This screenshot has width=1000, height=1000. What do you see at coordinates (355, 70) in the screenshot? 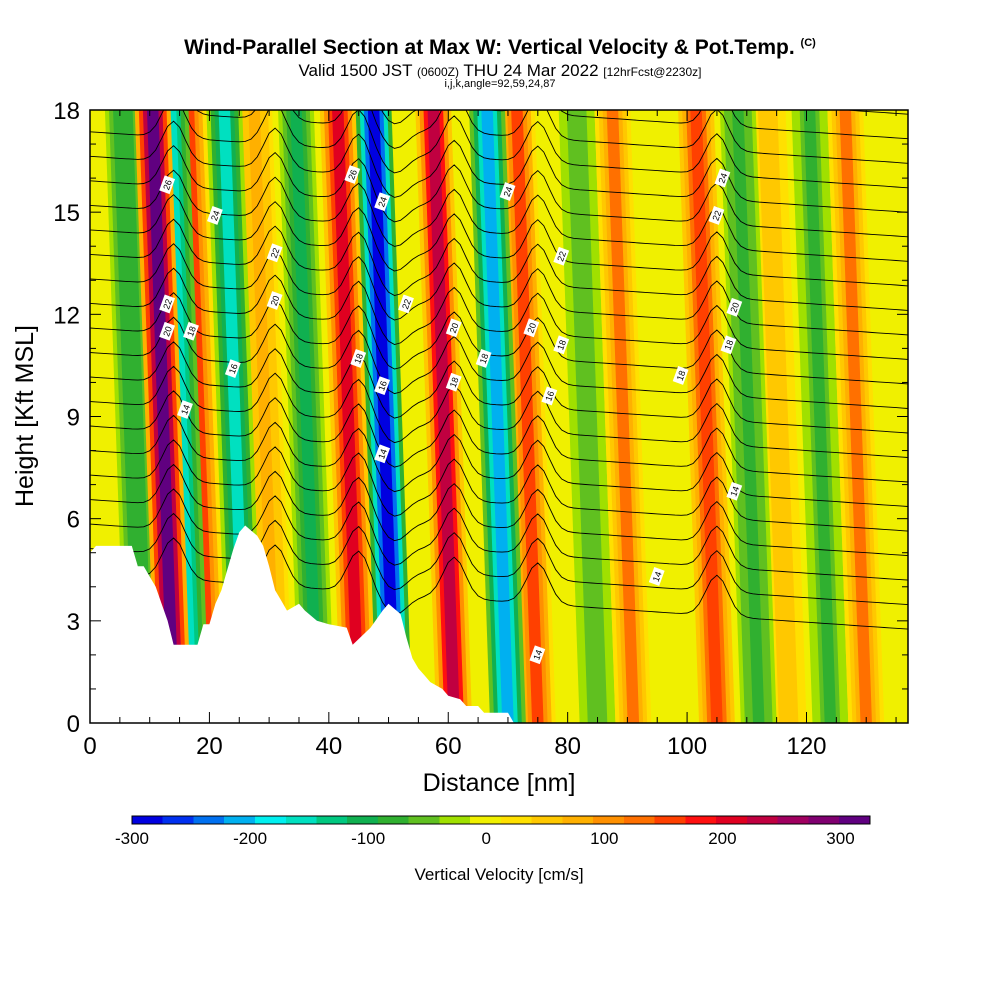
I see `valid-time: Valid 1500 JST` at bounding box center [355, 70].